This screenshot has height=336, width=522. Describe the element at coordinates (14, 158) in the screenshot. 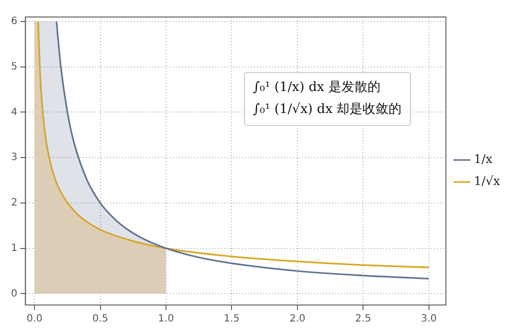

I see `y-tick-label: 3` at that location.